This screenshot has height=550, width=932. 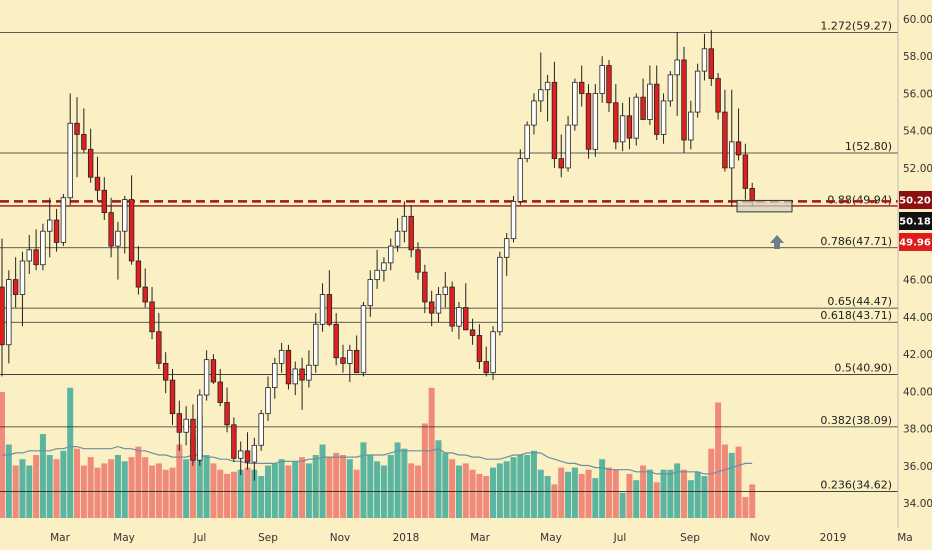 I want to click on price-tick-label: 38.00, so click(x=917, y=430).